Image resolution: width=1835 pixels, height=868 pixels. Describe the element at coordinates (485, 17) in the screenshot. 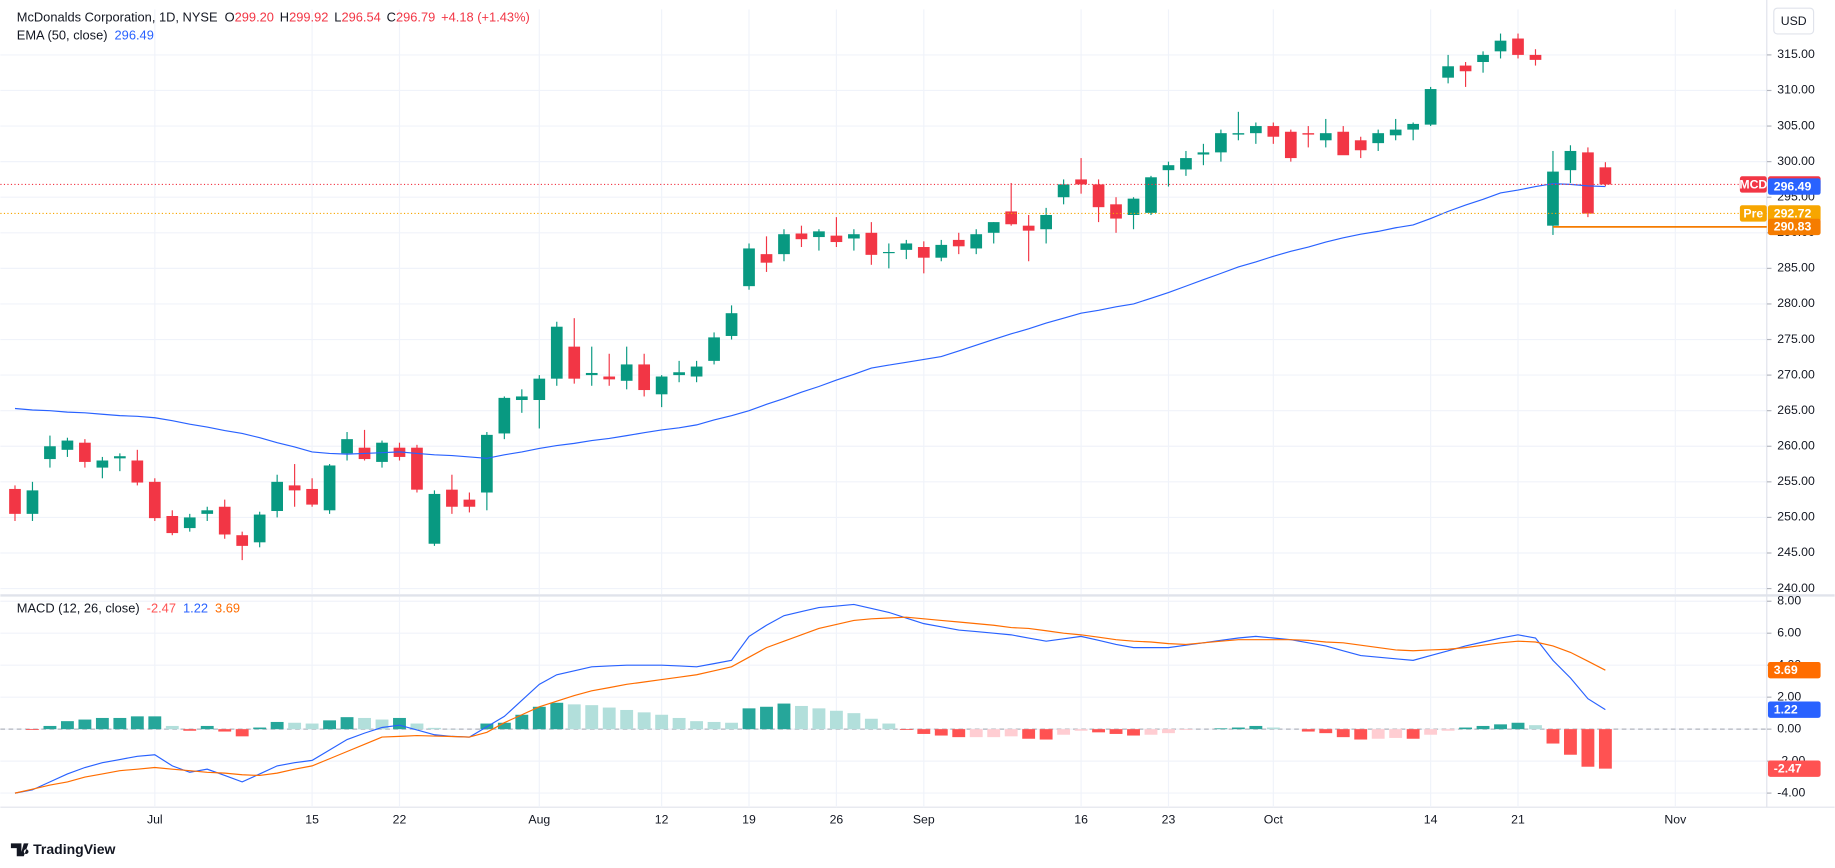

I see `change-value: +4.18 (+1.43%)` at that location.